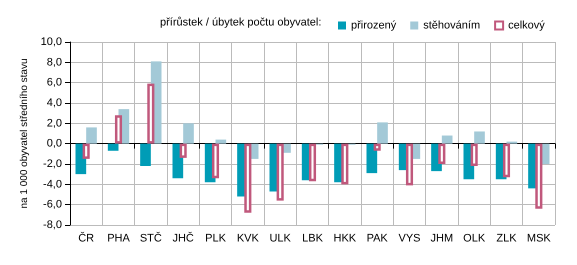 The width and height of the screenshot is (577, 265). Describe the element at coordinates (54, 144) in the screenshot. I see `y-tick-label: 0,0` at that location.